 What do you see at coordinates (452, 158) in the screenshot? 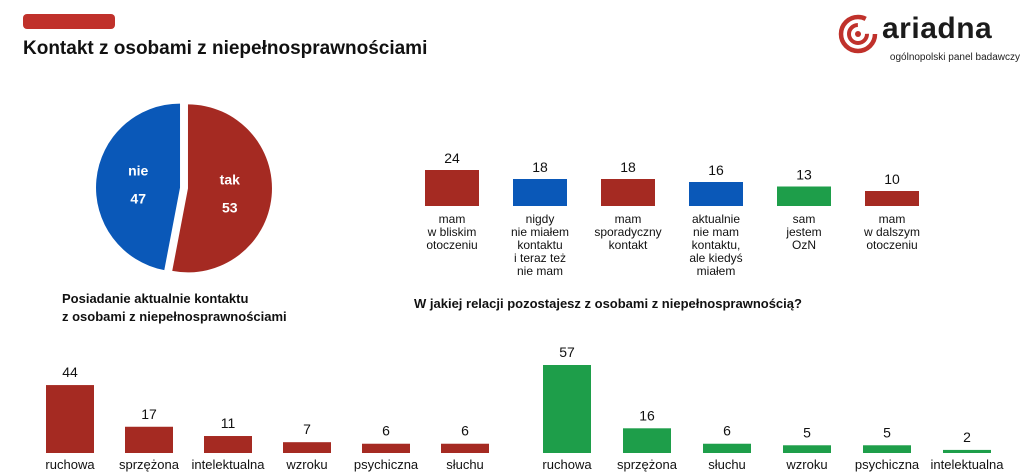
I see `relation-value-0: 24` at bounding box center [452, 158].